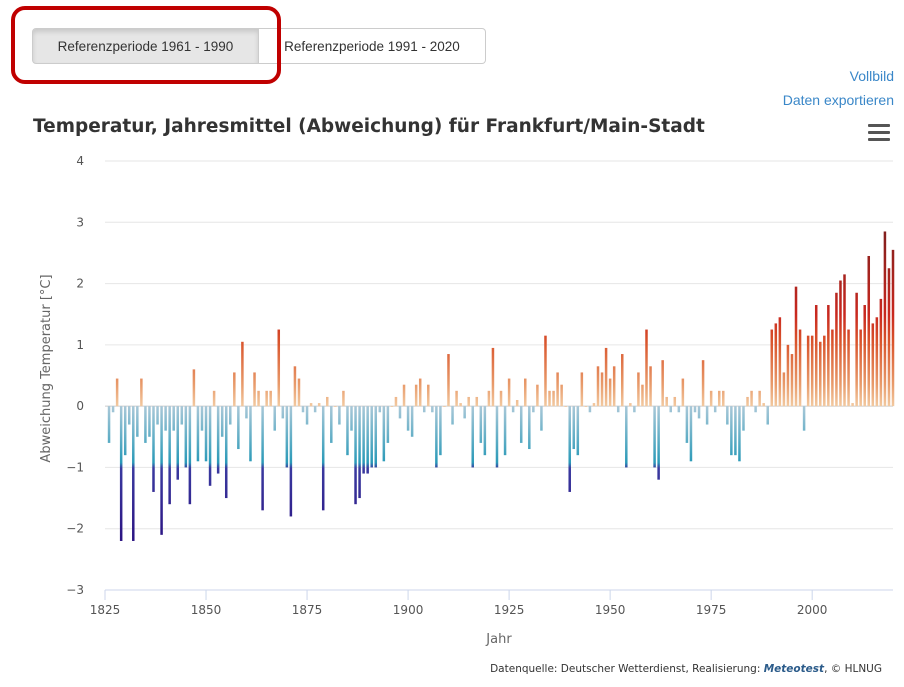 The image size is (904, 687). I want to click on x-tick-label: 1925, so click(509, 610).